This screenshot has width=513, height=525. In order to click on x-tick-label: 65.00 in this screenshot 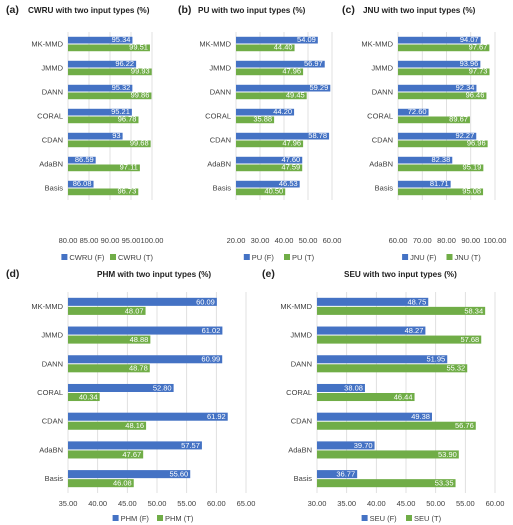, I will do `click(246, 503)`.